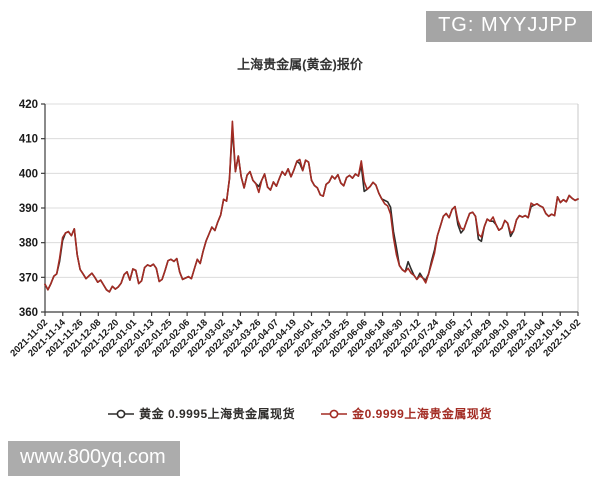 This screenshot has height=480, width=600. Describe the element at coordinates (28, 140) in the screenshot. I see `svg-text: 410` at that location.